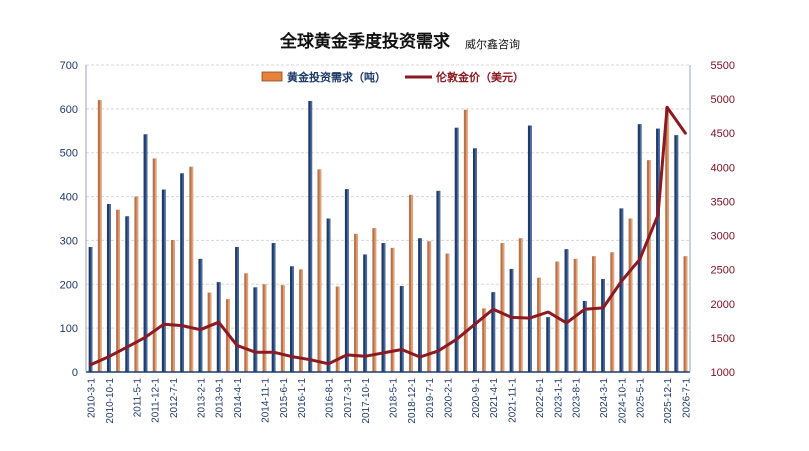 Image resolution: width=809 pixels, height=451 pixels. Describe the element at coordinates (448, 398) in the screenshot. I see `x-tick-label: 2020-2-1` at that location.